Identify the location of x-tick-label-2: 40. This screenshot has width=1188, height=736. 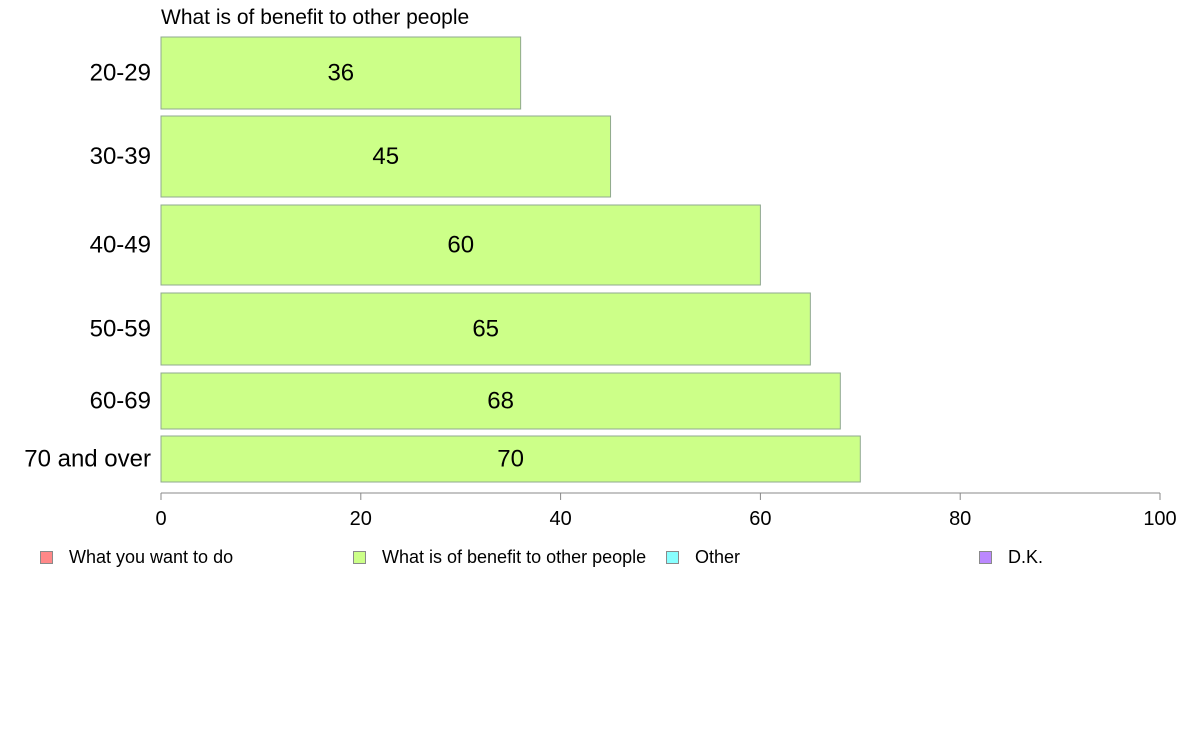
(560, 519).